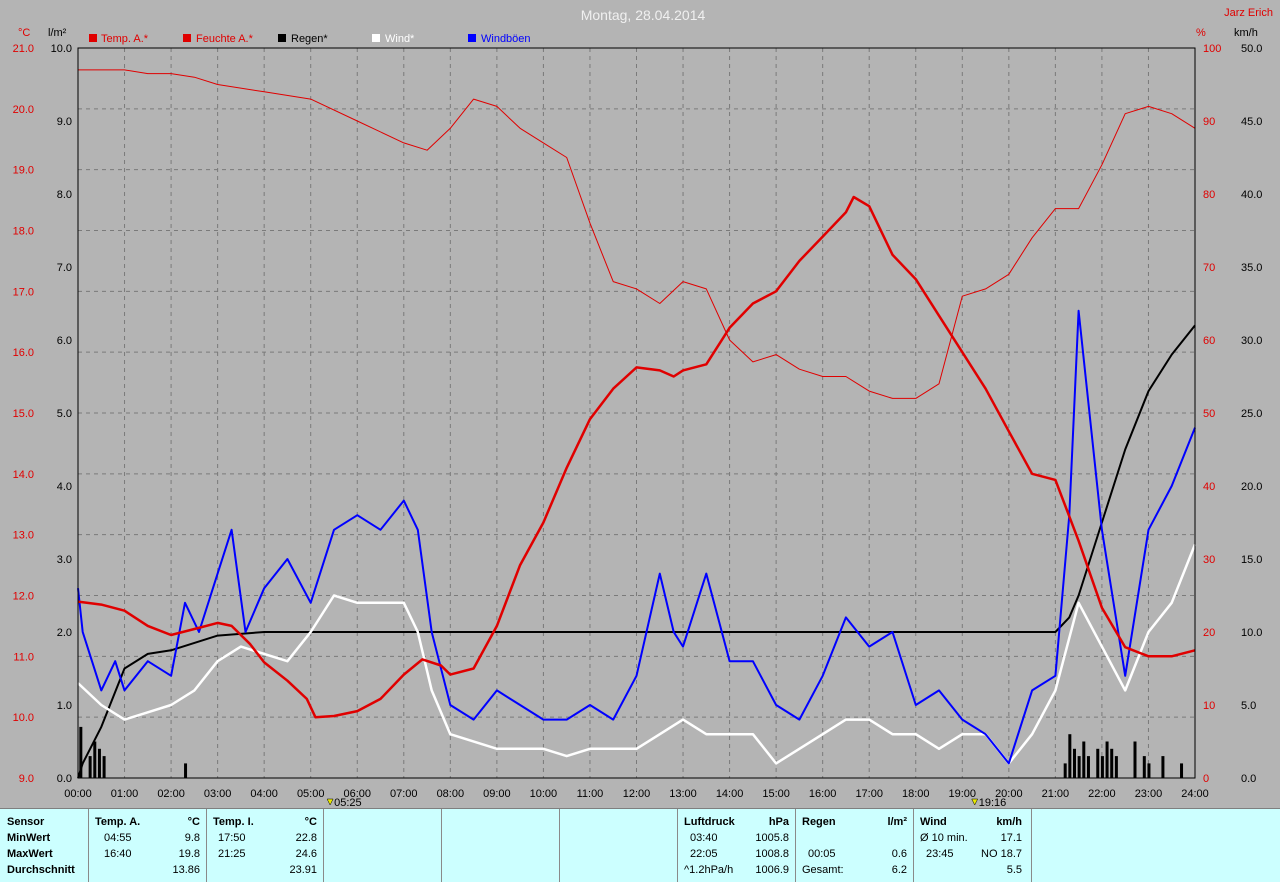 The image size is (1280, 882). What do you see at coordinates (730, 794) in the screenshot?
I see `x-tick-label: 14:00` at bounding box center [730, 794].